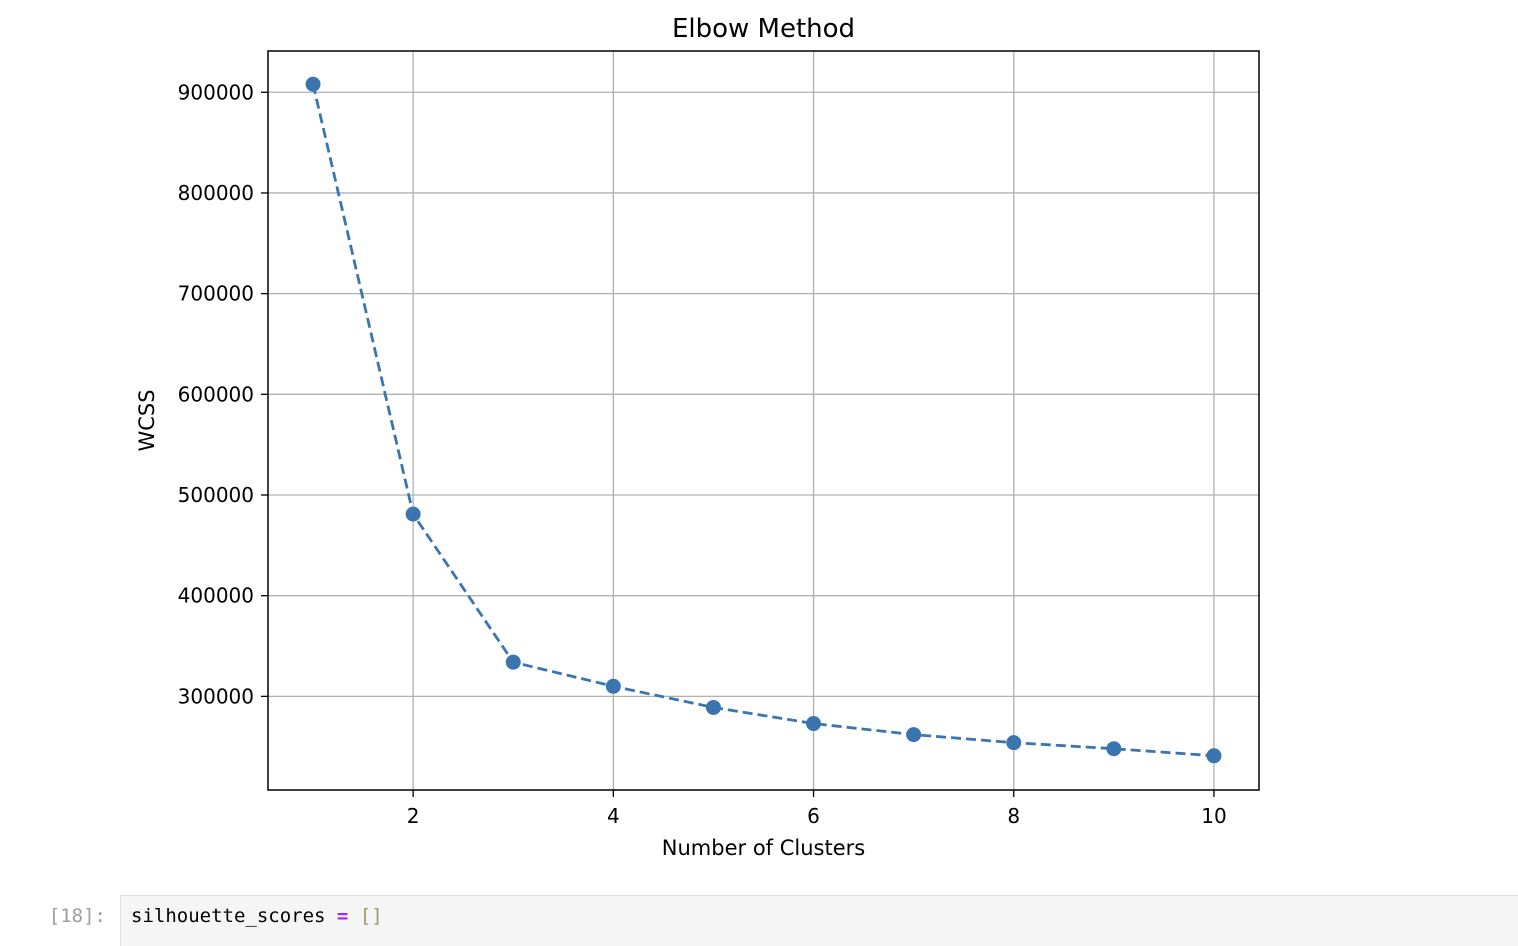 The width and height of the screenshot is (1518, 946). I want to click on y-tick-label: 600000, so click(216, 394).